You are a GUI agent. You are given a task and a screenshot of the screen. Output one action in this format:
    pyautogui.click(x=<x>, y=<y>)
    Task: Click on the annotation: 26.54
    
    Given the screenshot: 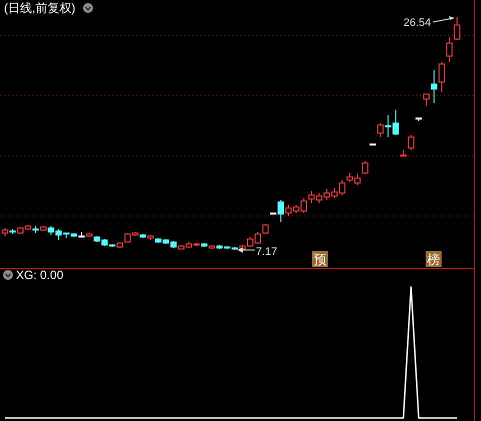 What is the action you would take?
    pyautogui.click(x=417, y=23)
    